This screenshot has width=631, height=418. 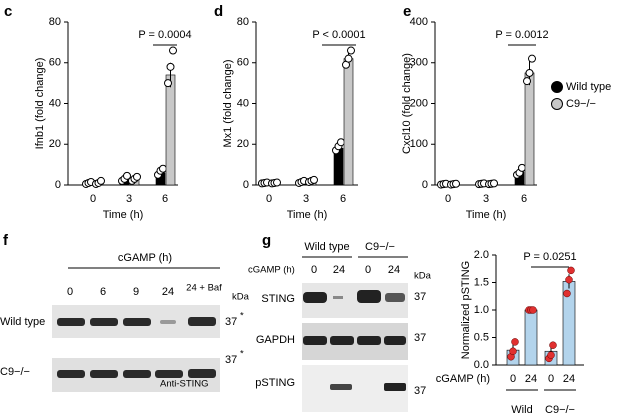 What do you see at coordinates (419, 103) in the screenshot?
I see `y-tick-label: 200` at bounding box center [419, 103].